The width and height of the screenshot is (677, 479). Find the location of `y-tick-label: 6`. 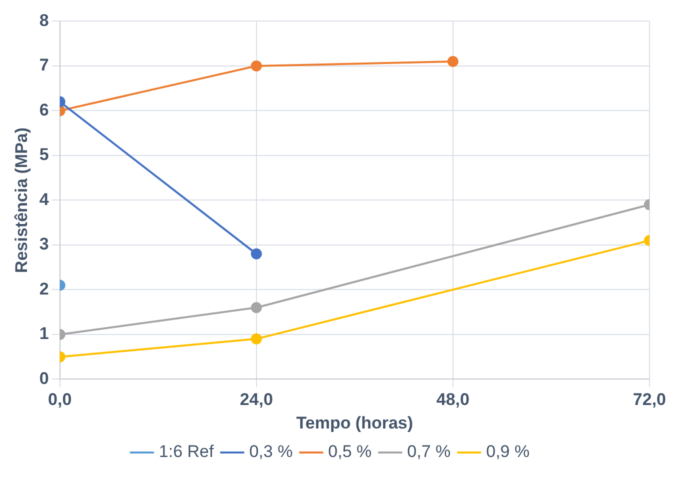

y-tick-label: 6 is located at coordinates (44, 110).